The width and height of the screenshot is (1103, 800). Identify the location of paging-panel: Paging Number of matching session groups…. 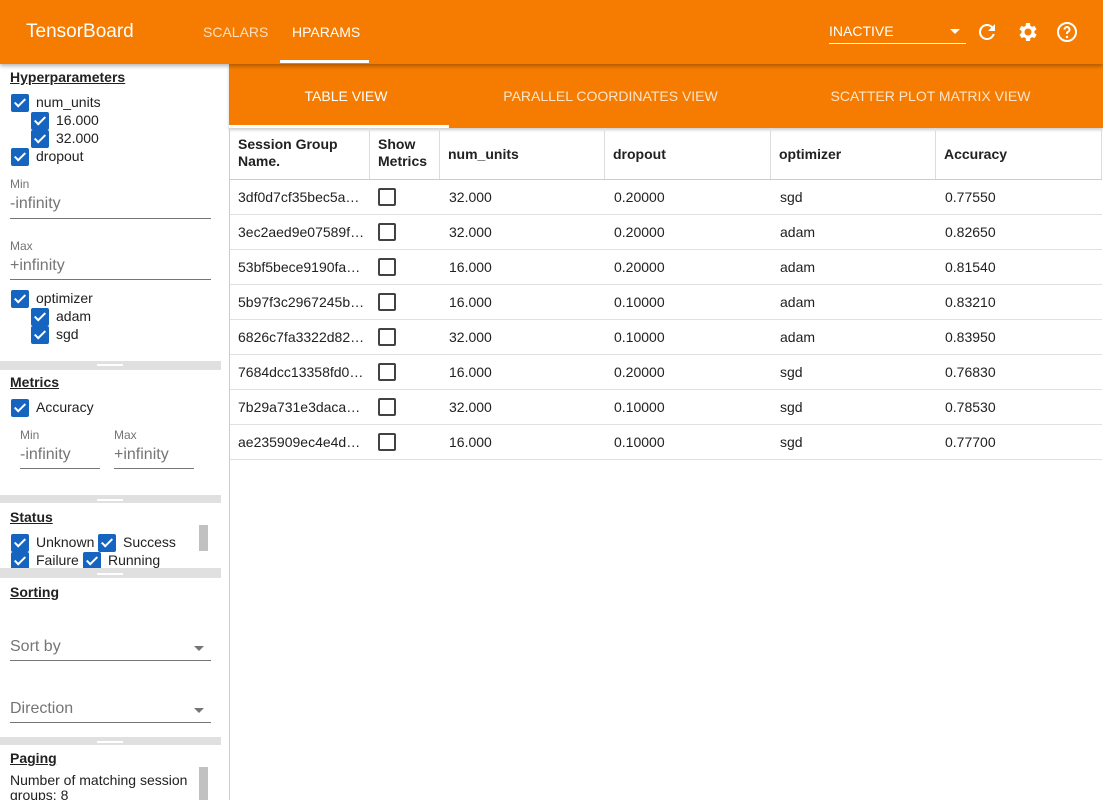
(110, 772).